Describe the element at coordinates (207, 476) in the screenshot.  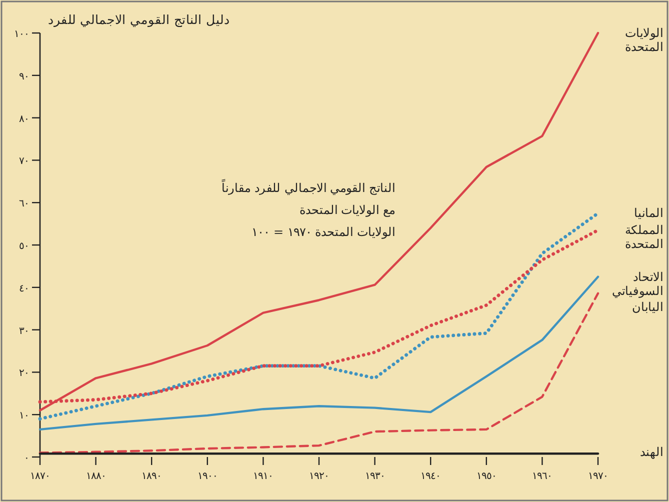
I see `x-tick-label: ١٩٠٠` at that location.